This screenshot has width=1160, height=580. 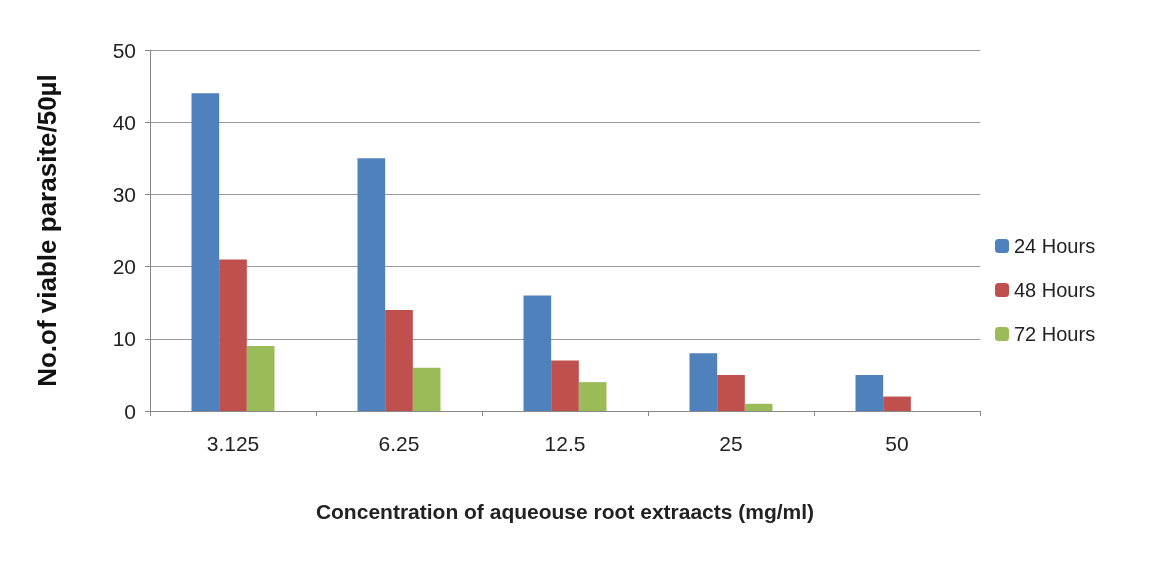 What do you see at coordinates (1055, 290) in the screenshot?
I see `legend-label: 48 Hours` at bounding box center [1055, 290].